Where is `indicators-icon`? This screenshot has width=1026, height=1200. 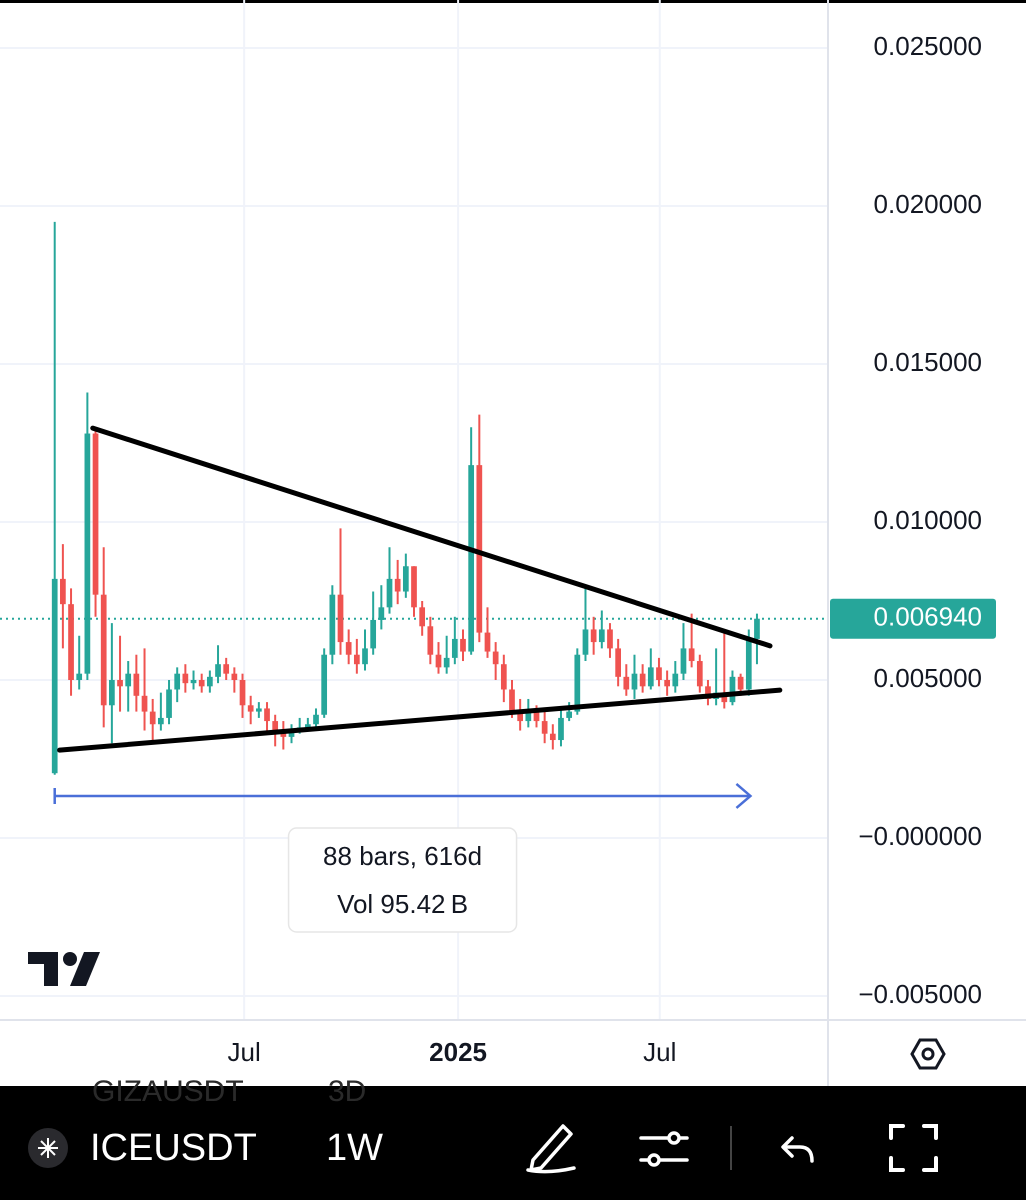 indicators-icon is located at coordinates (664, 1149).